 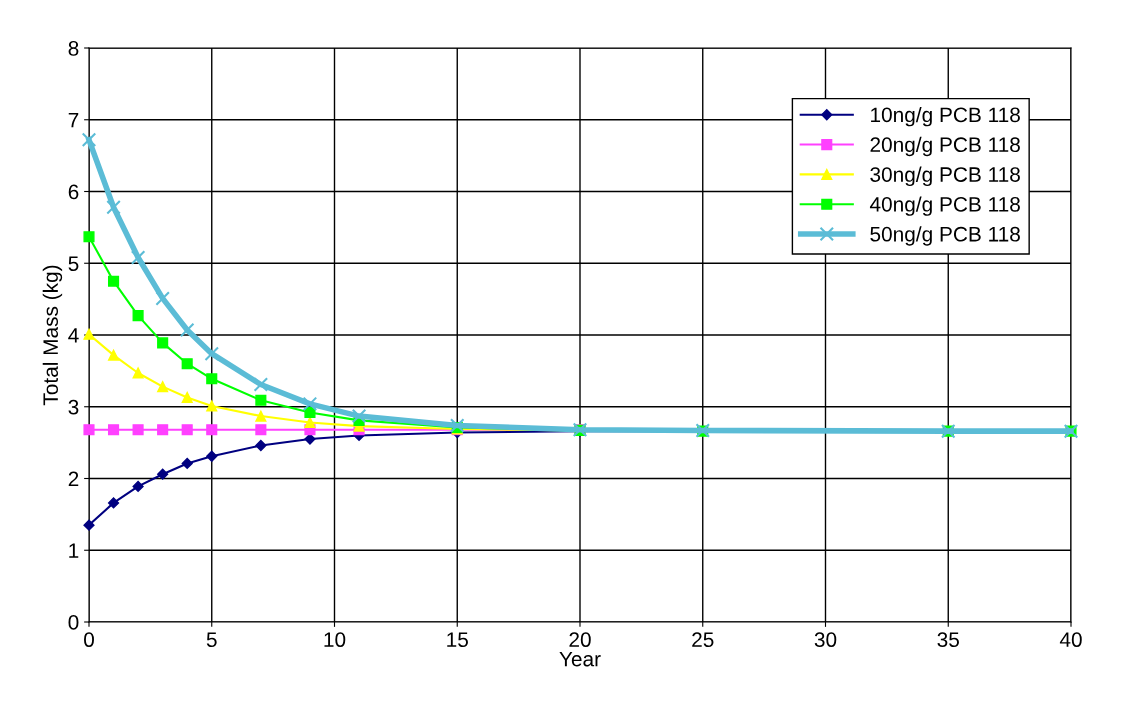 I want to click on y-tick-label: 5, so click(x=73, y=263).